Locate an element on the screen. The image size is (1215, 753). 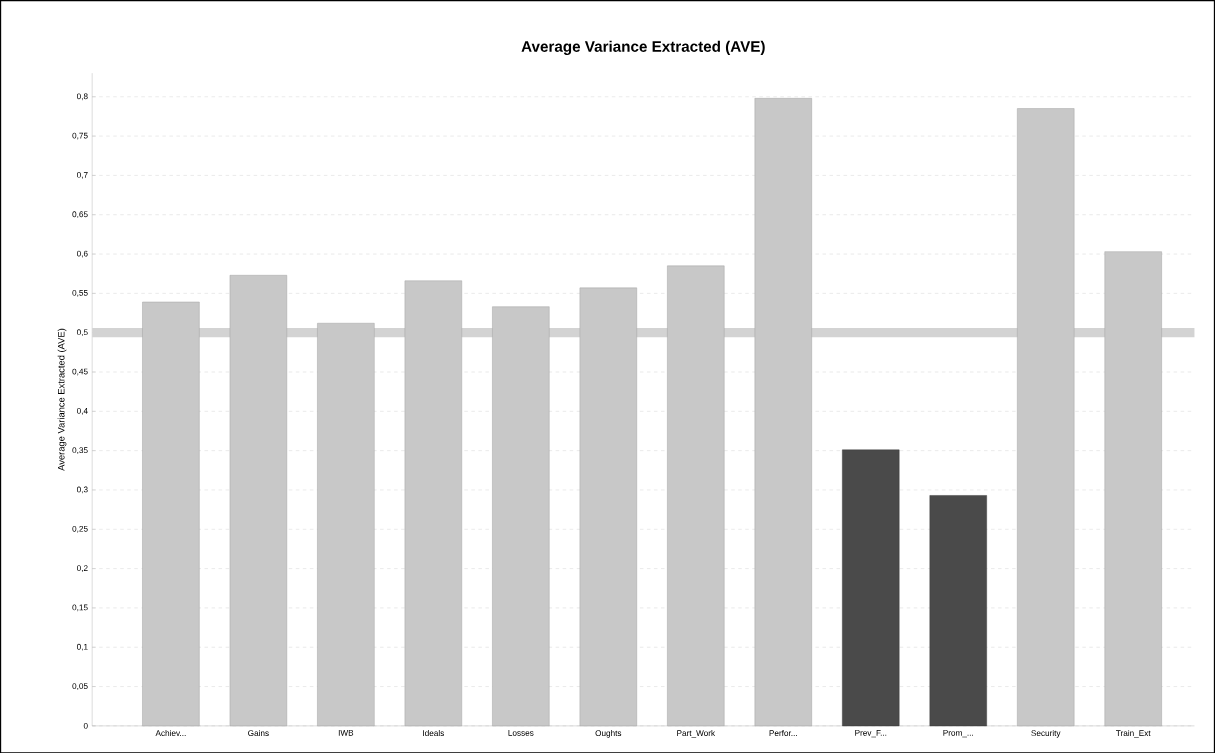
y-tick-label: 0,6 is located at coordinates (82, 254).